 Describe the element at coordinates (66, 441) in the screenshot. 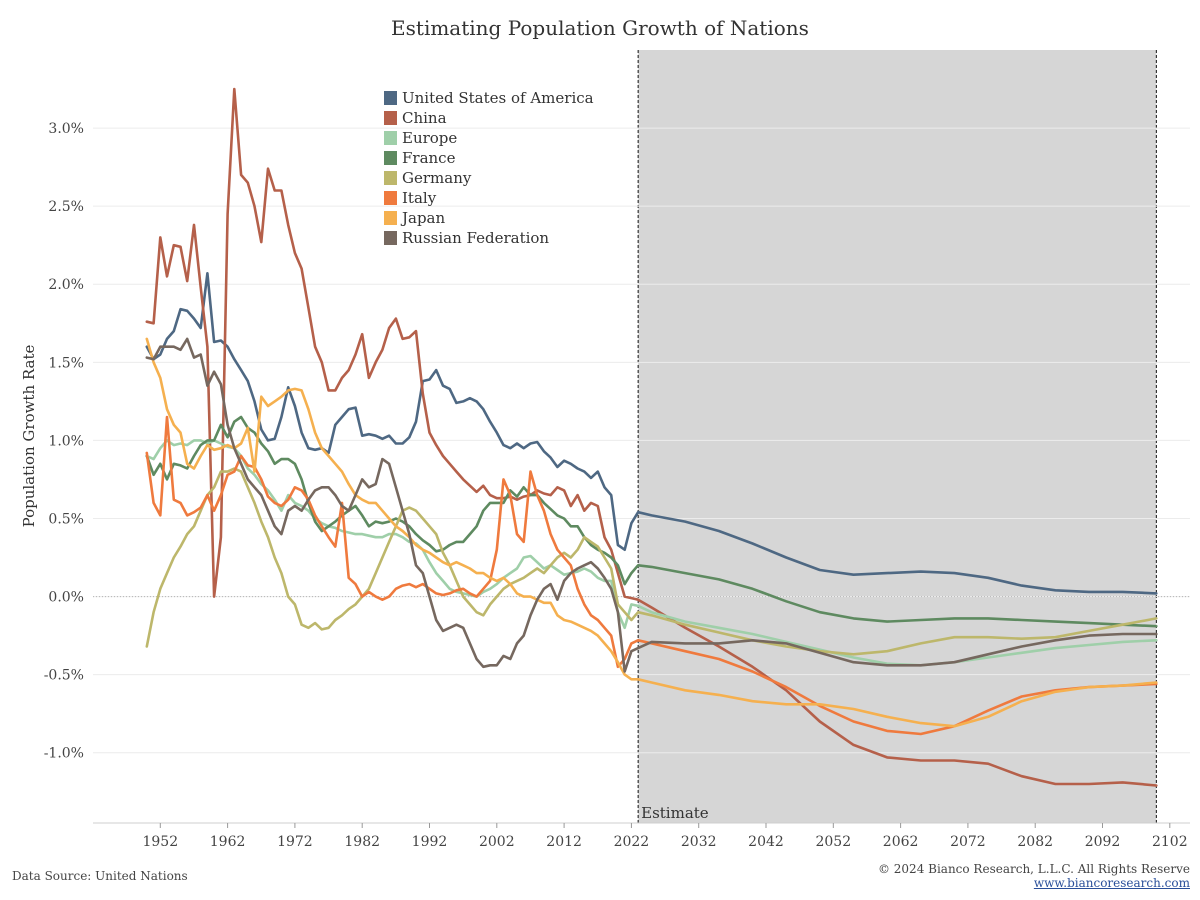

I see `y-tick-label: 1.0%` at that location.